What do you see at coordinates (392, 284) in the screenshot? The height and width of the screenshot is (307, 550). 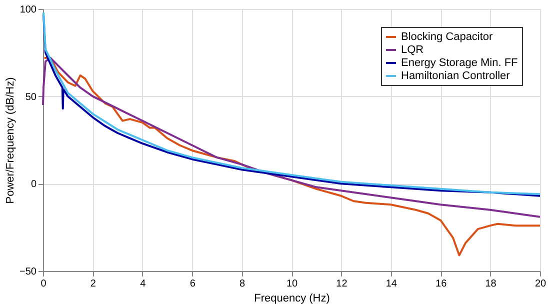 I see `x-tick-label: 14` at bounding box center [392, 284].